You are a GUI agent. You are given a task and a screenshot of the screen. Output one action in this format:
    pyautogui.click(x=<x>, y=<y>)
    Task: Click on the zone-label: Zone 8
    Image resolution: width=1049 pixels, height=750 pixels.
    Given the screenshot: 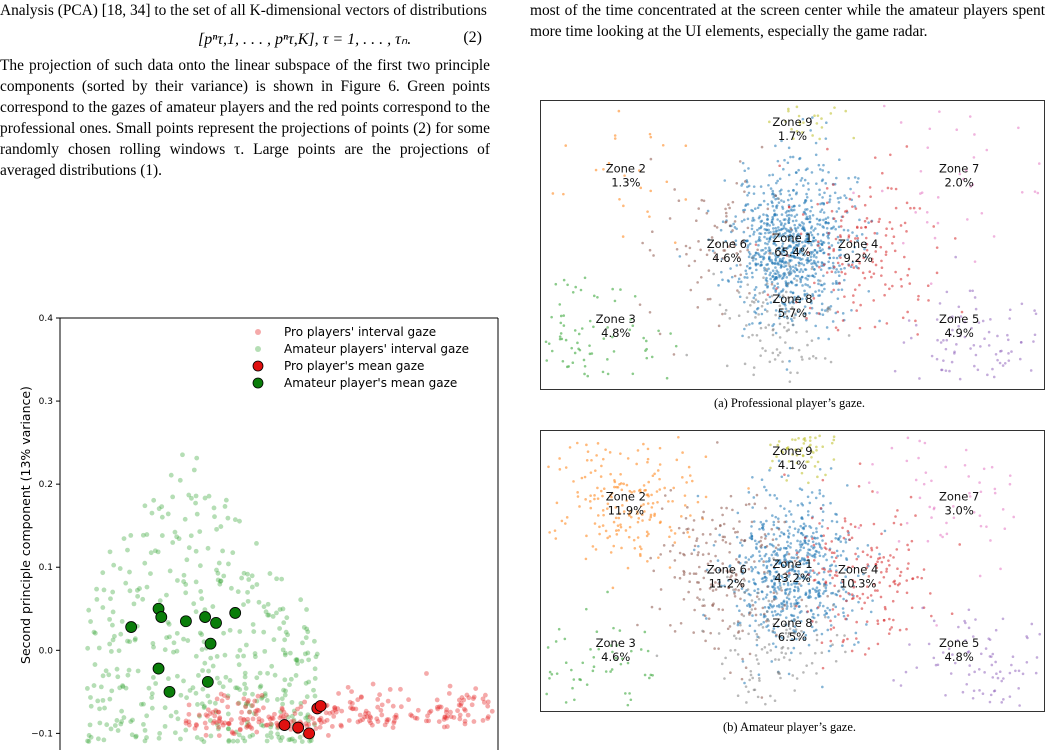 What is the action you would take?
    pyautogui.click(x=792, y=623)
    